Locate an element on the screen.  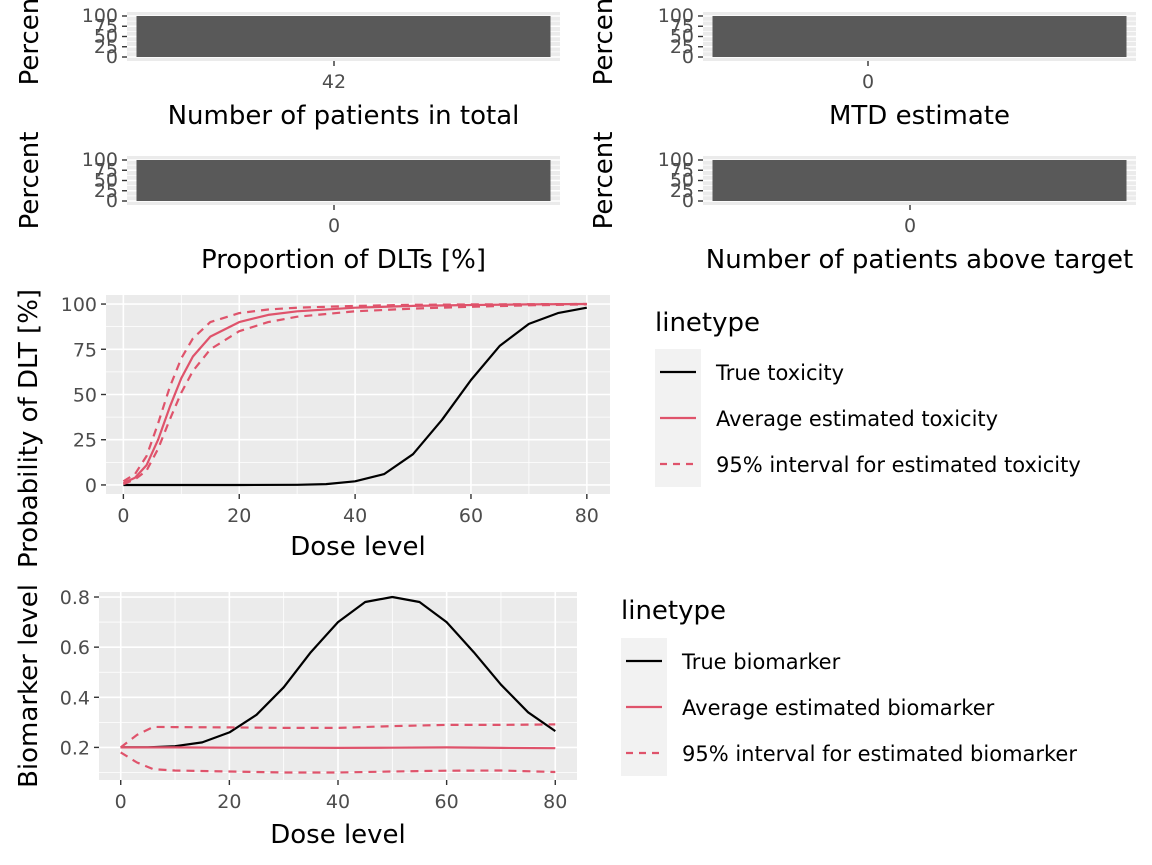
x-axis-title: Number of patients above target is located at coordinates (919, 260).